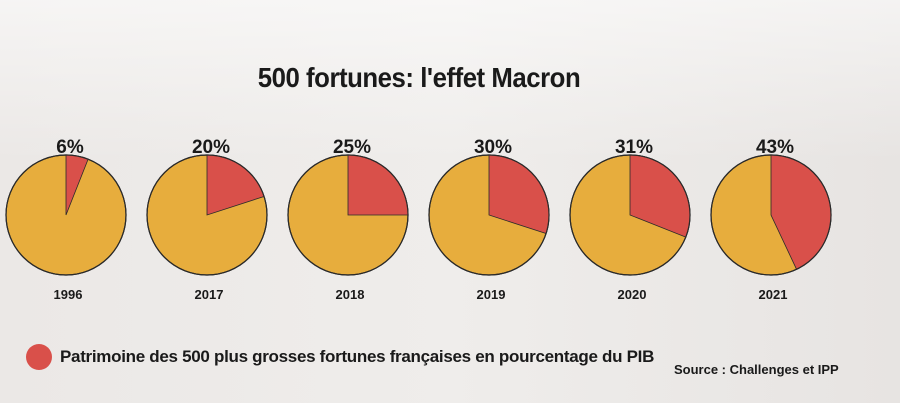 The width and height of the screenshot is (900, 403). What do you see at coordinates (350, 294) in the screenshot?
I see `year-label-2018: 2018` at bounding box center [350, 294].